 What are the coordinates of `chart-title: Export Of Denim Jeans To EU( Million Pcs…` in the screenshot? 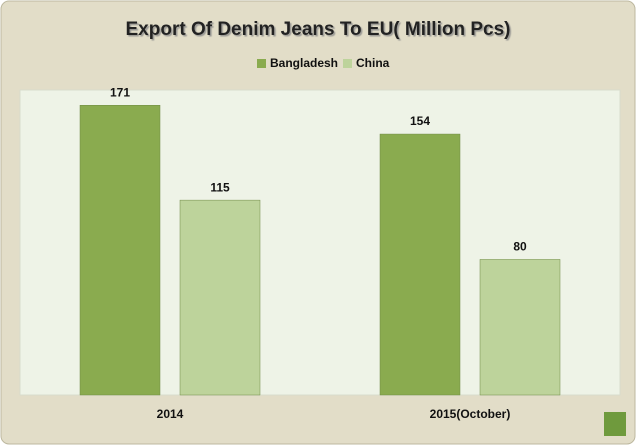 It's located at (318, 29).